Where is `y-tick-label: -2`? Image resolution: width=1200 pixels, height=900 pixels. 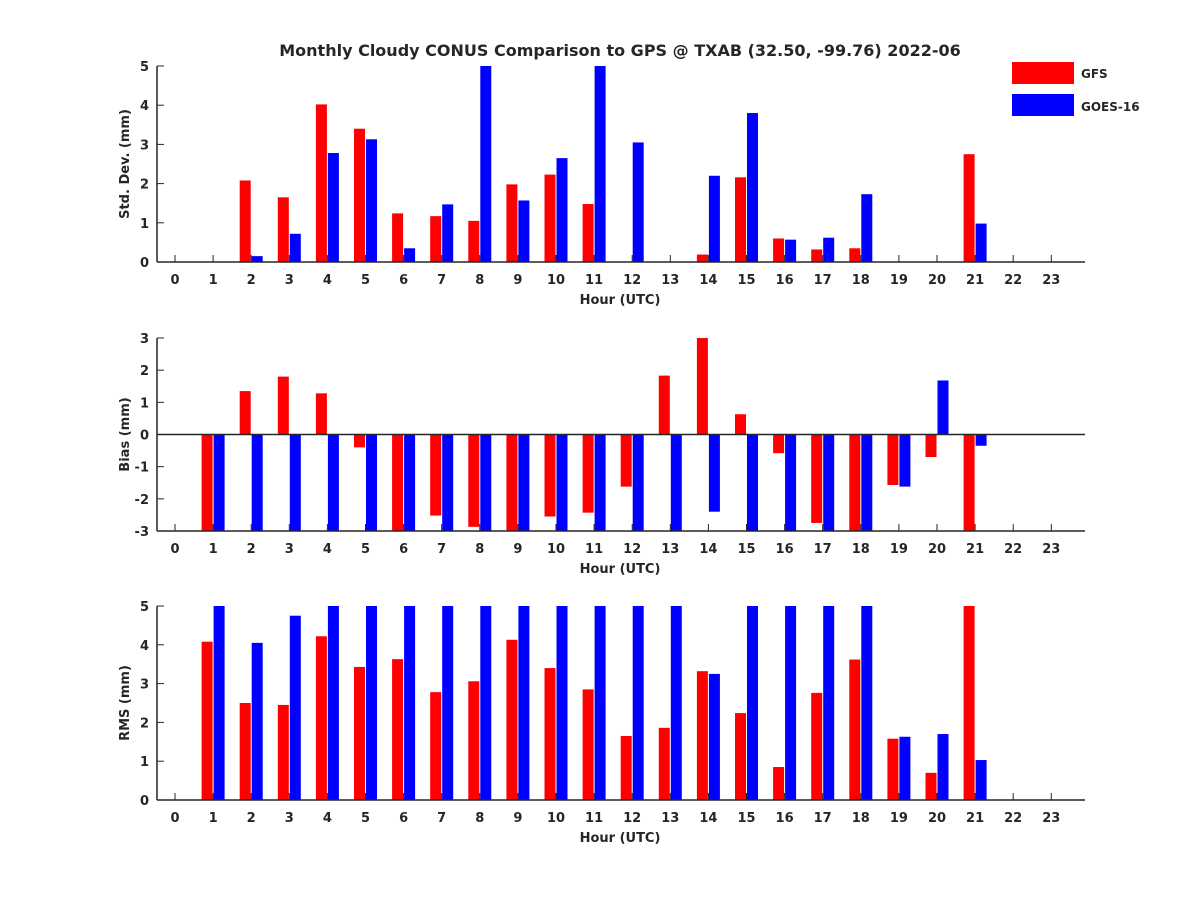
y-tick-label: -2 is located at coordinates (142, 500).